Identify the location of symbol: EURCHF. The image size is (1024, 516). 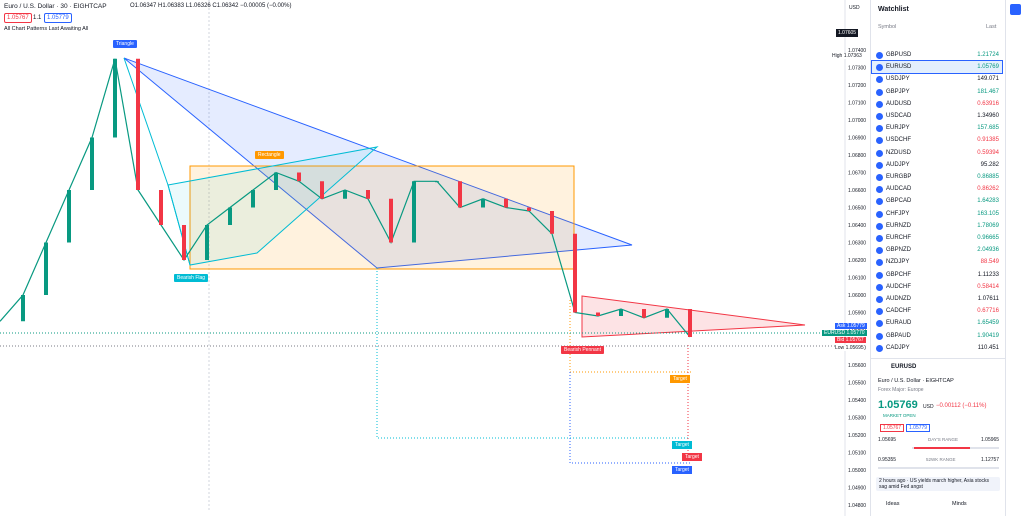
(898, 238).